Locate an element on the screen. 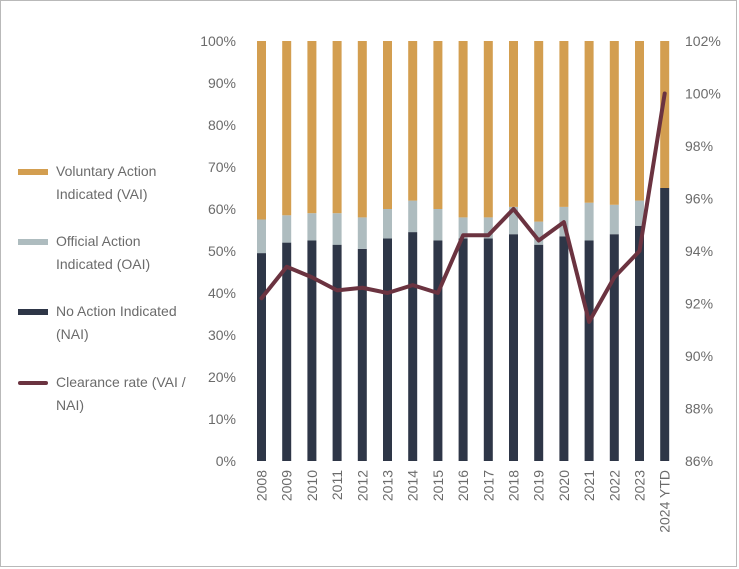 The image size is (739, 569). legend-line-clearance is located at coordinates (33, 383).